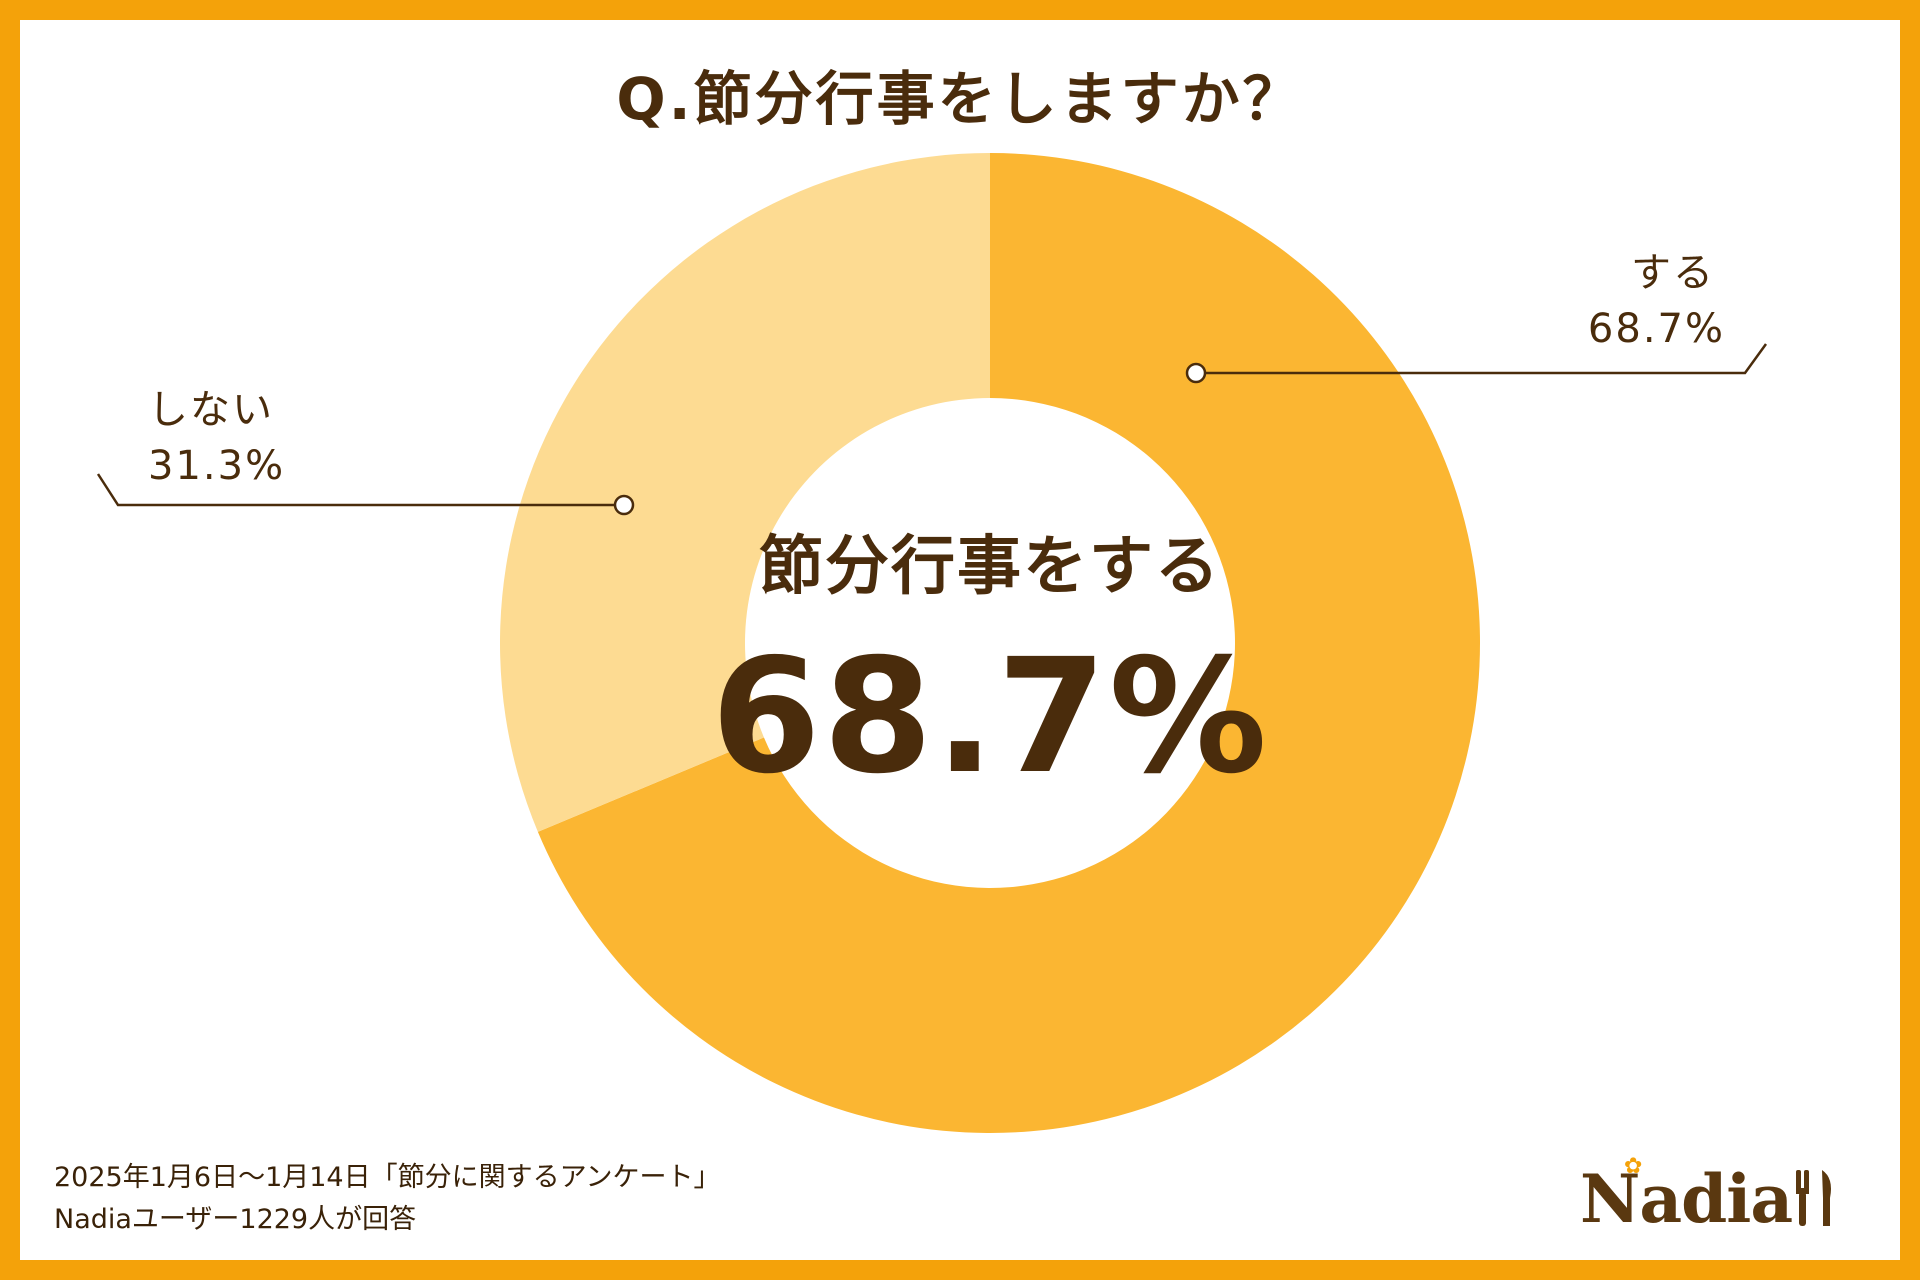  I want to click on nadia-logo: Nadia ✿, so click(1717, 1197).